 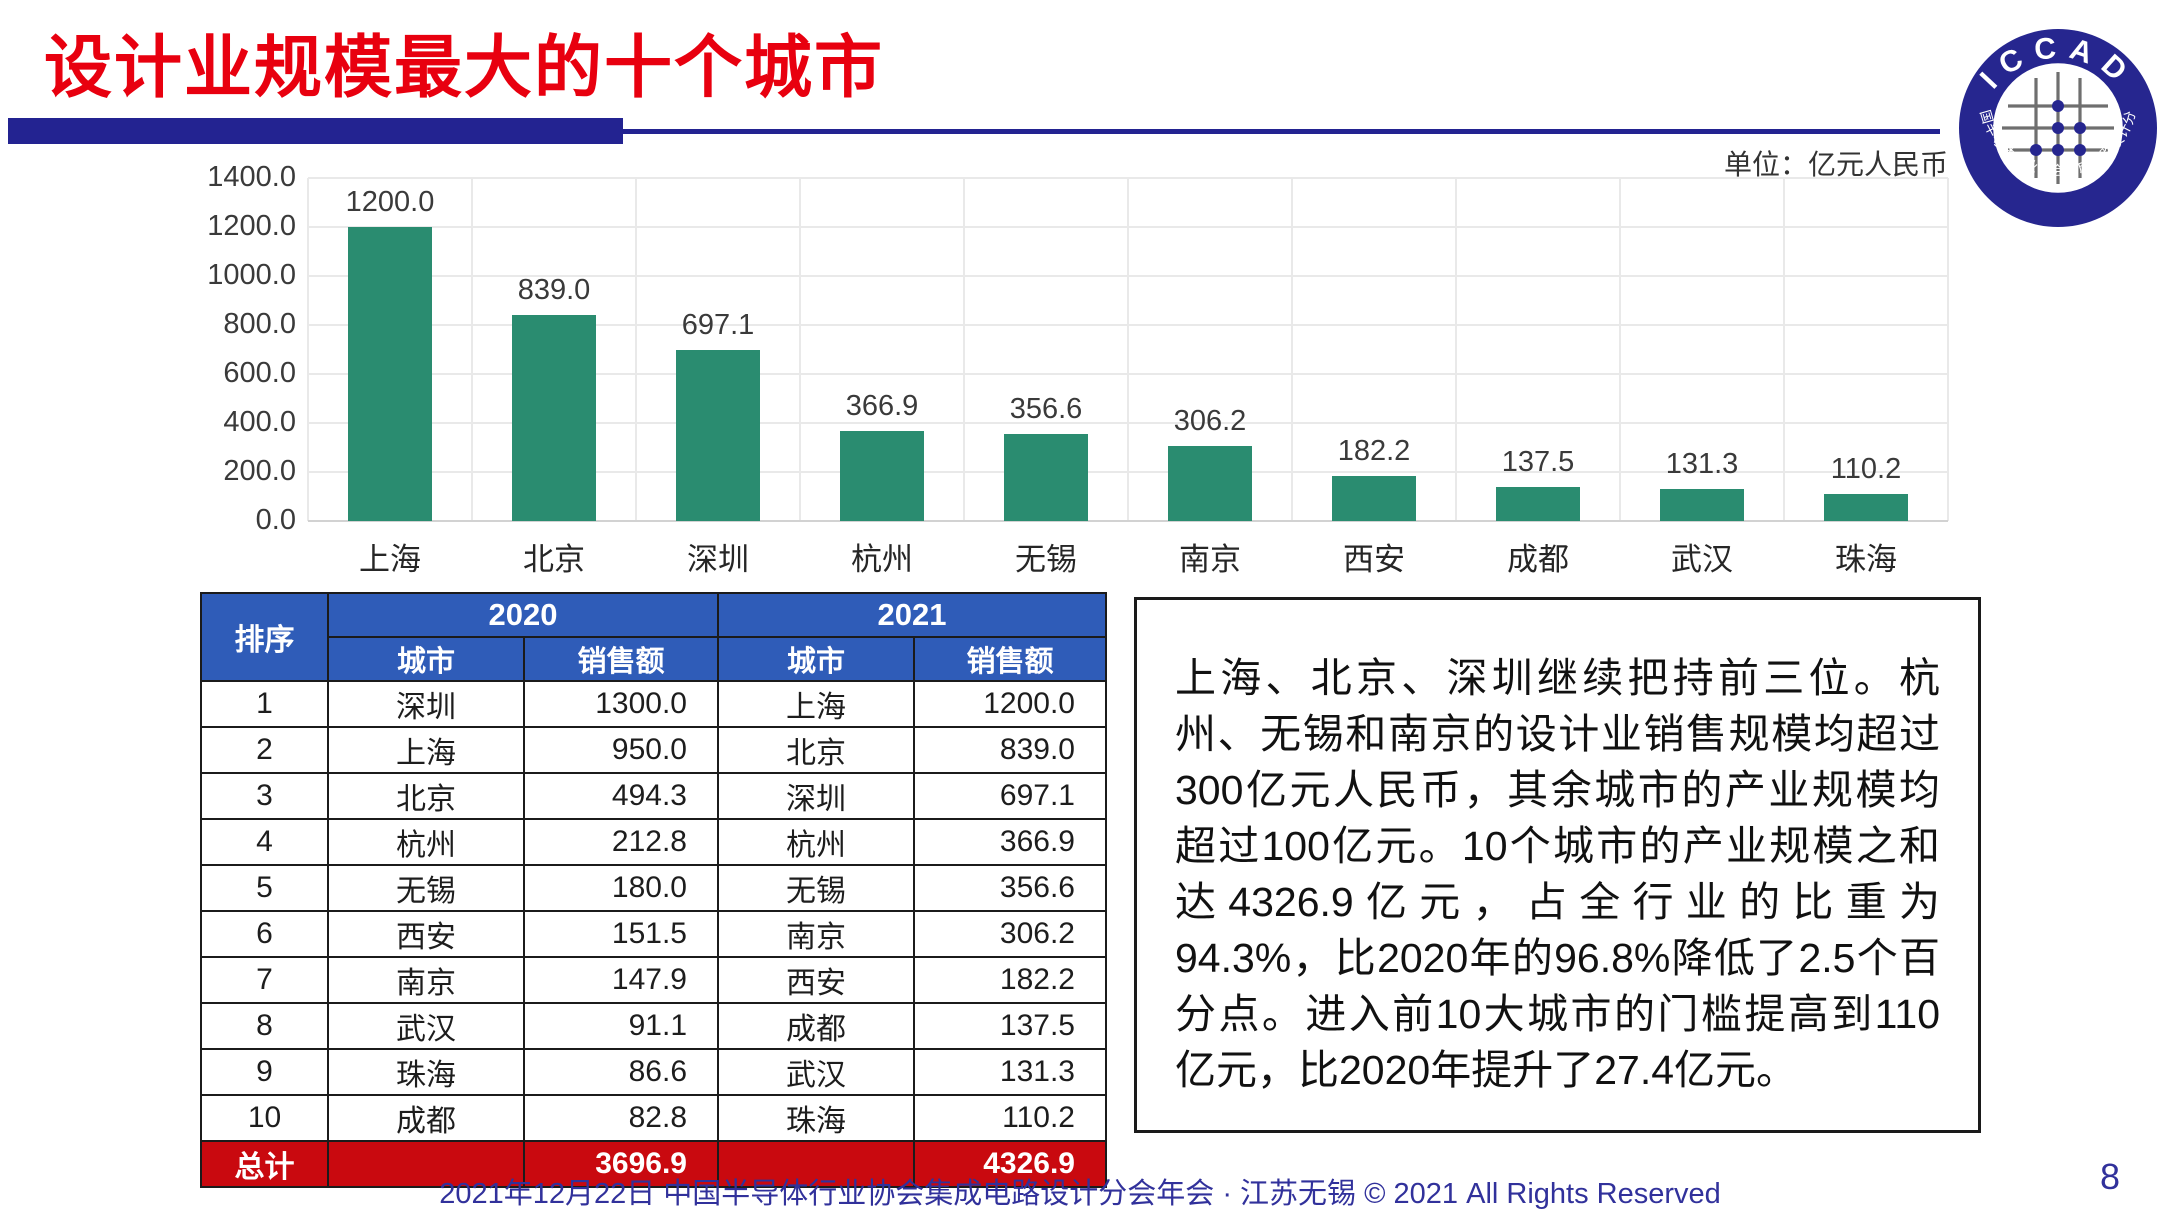 What do you see at coordinates (251, 226) in the screenshot?
I see `y-axis-tick-label: 1200.0` at bounding box center [251, 226].